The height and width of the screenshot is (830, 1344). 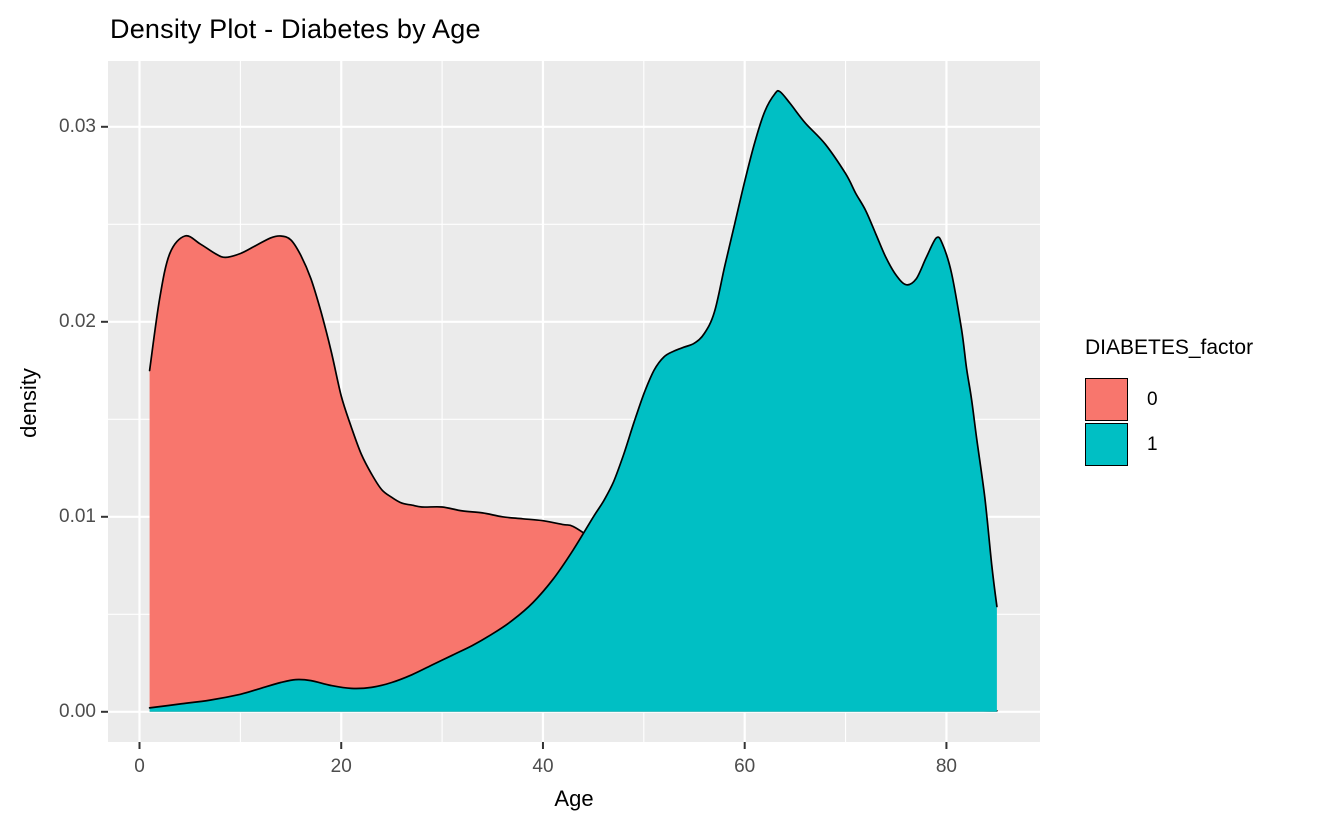 I want to click on legend-title: DIABETES_factor, so click(x=1169, y=347).